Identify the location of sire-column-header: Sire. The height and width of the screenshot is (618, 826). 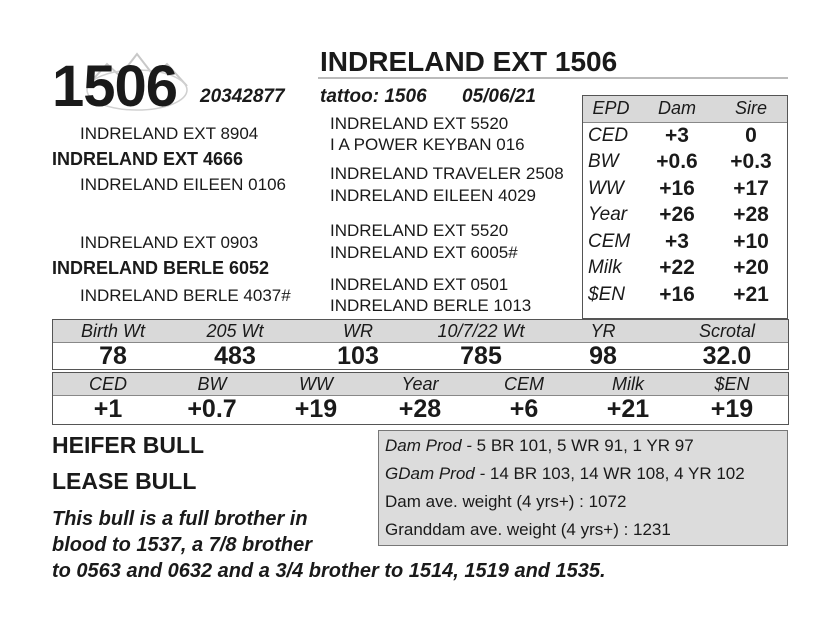
(751, 109).